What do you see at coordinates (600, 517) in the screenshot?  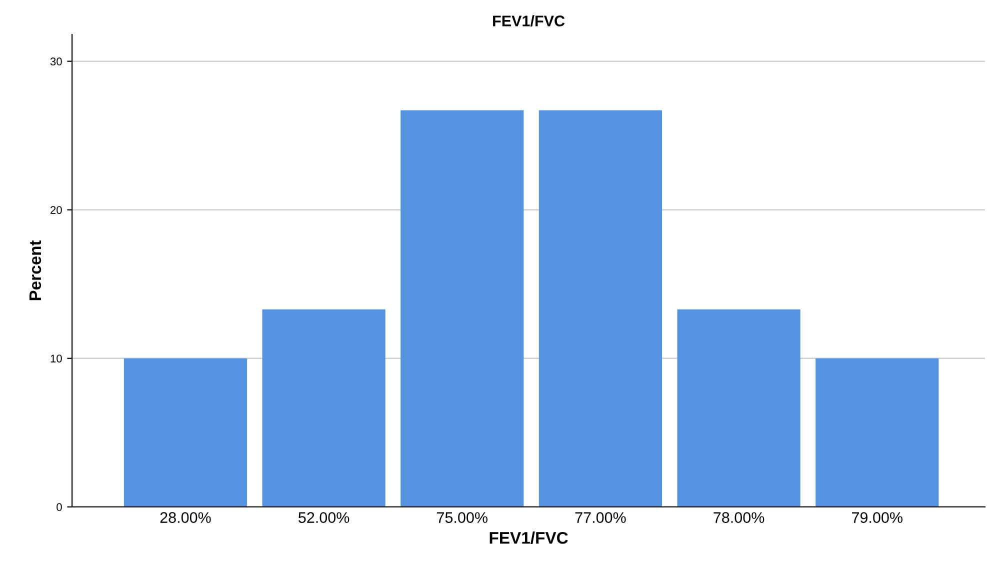 I see `x-tick-label: 77.00%` at bounding box center [600, 517].